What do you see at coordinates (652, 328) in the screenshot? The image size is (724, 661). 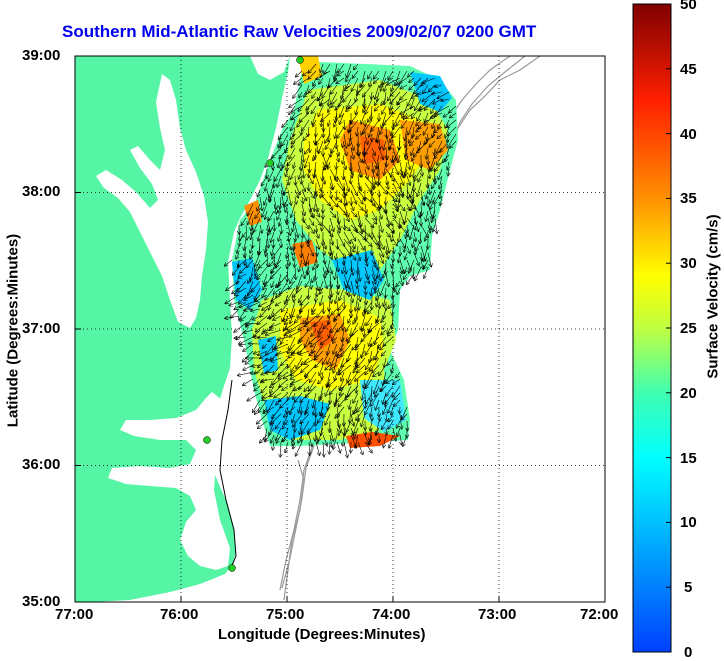 I see `colorbar` at bounding box center [652, 328].